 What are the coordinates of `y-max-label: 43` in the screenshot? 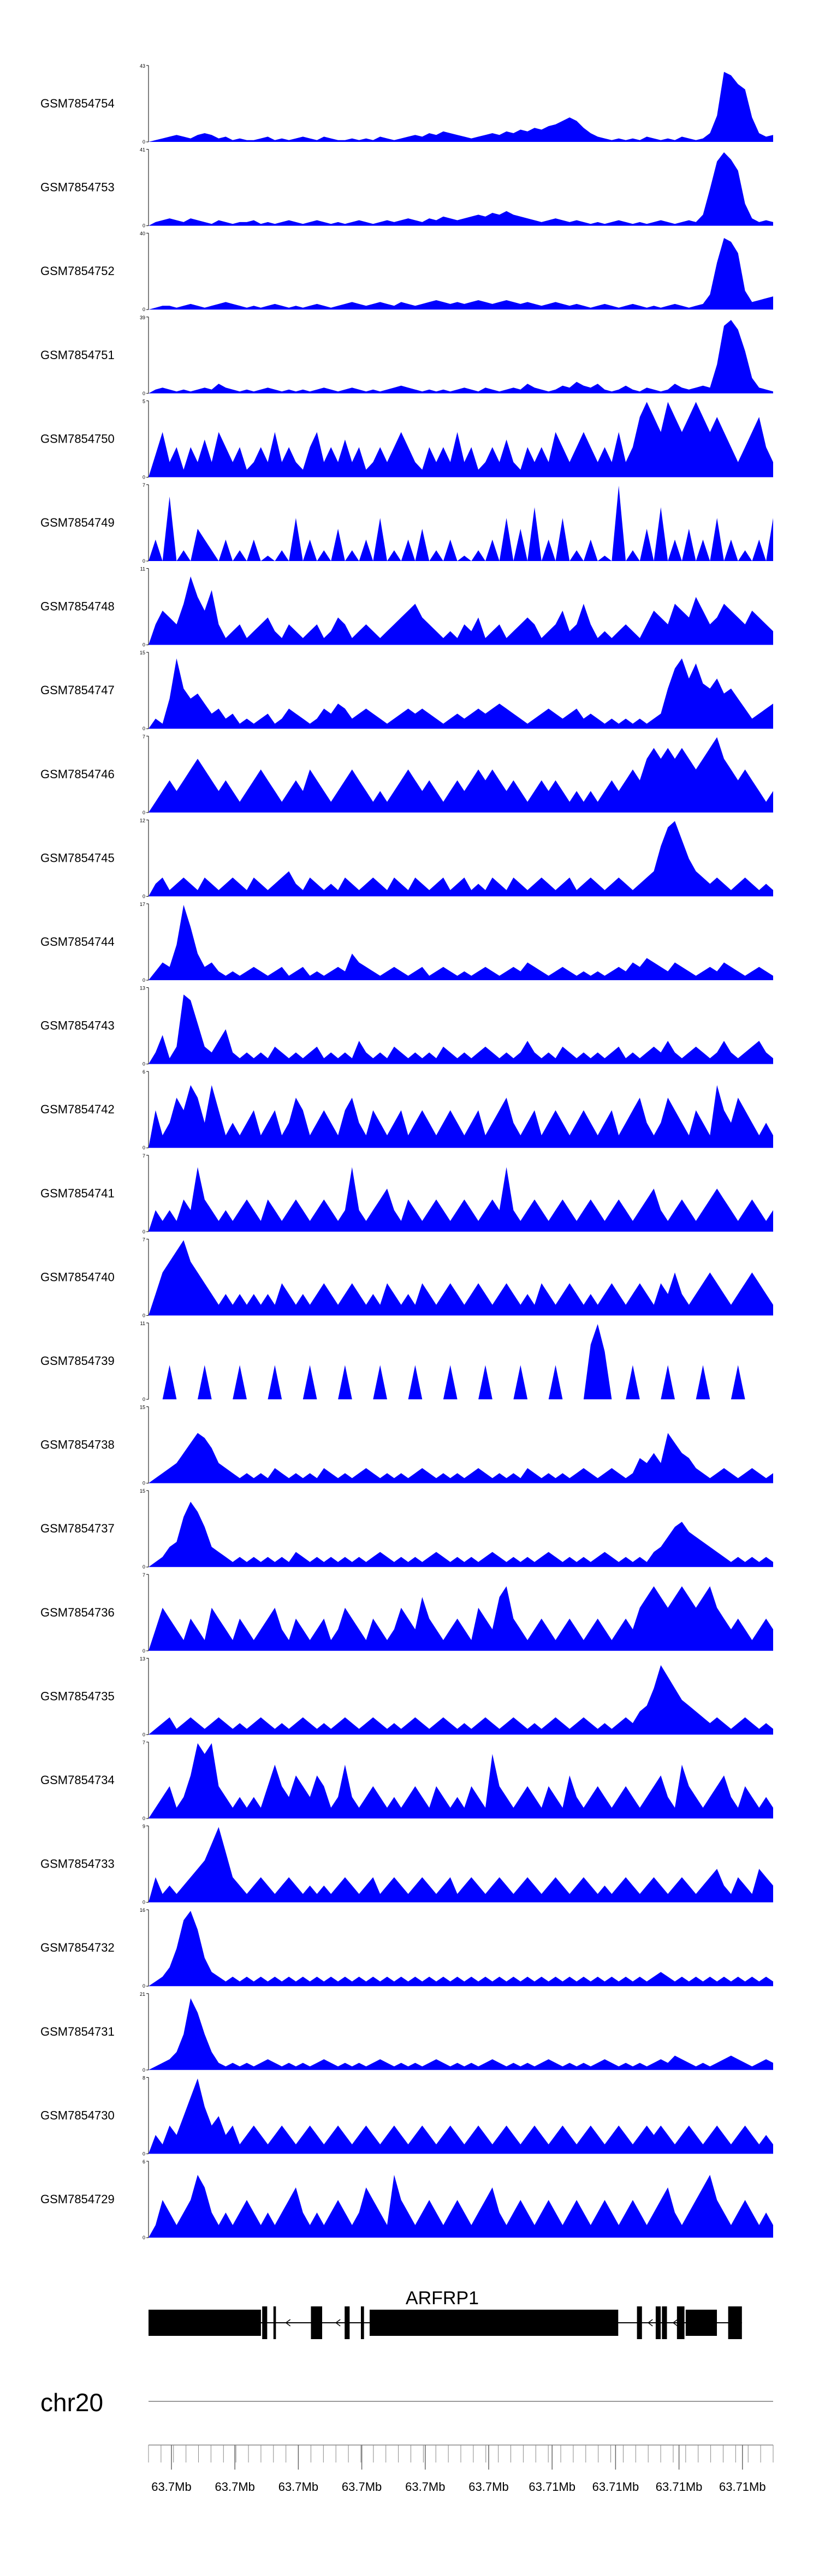 It's located at (142, 66).